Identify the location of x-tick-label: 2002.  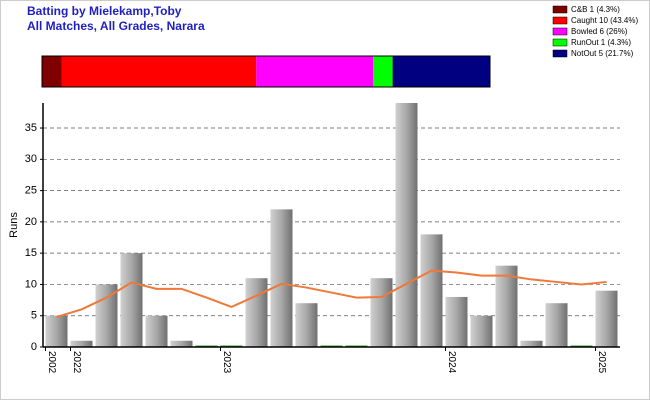
(51, 362).